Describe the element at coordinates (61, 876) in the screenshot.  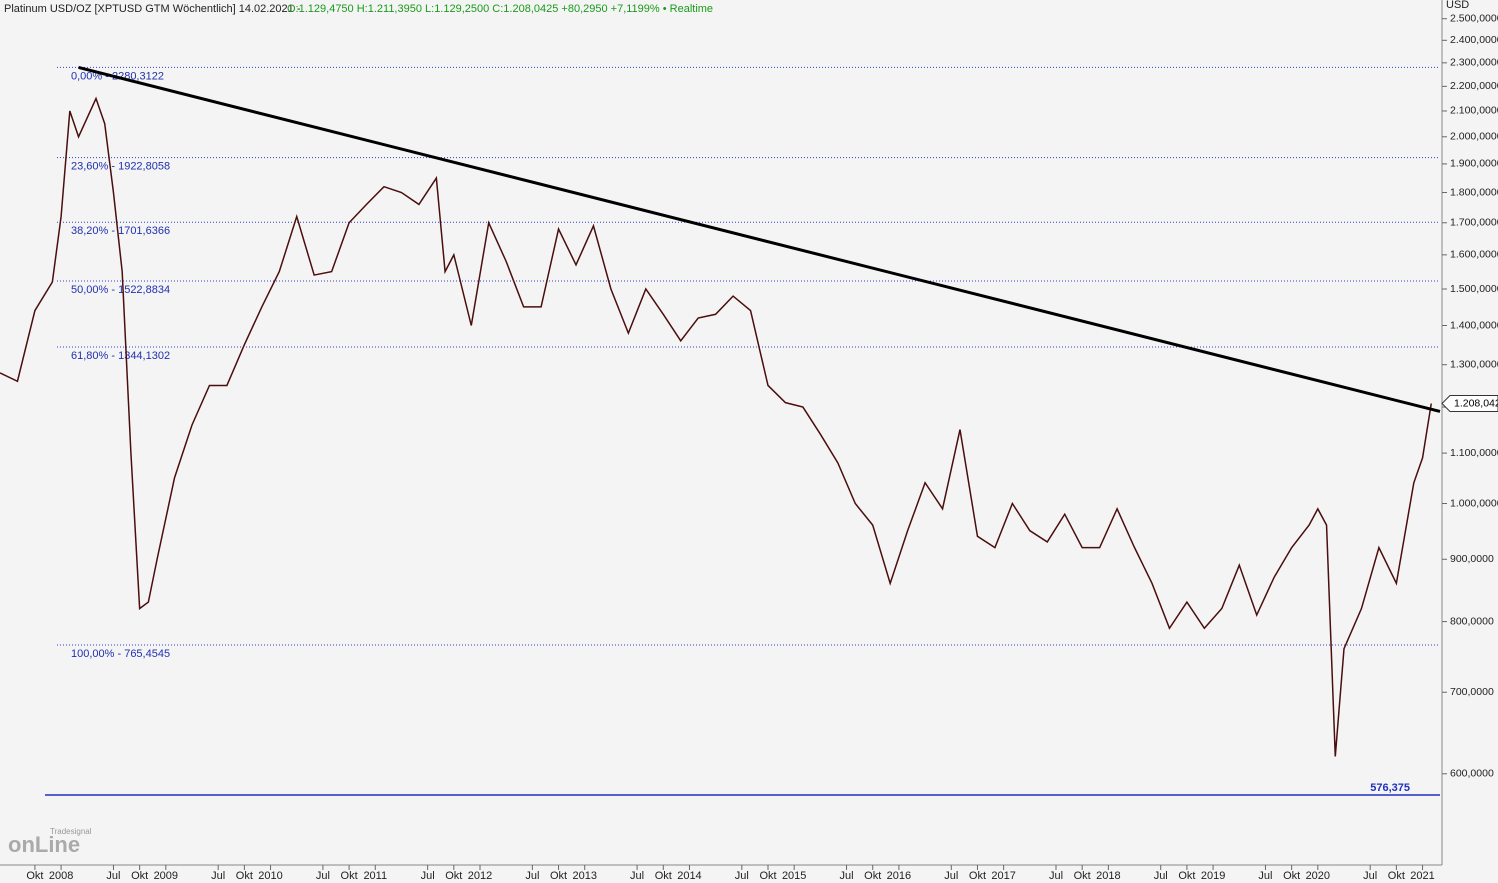
I see `x-tick-label: 2008` at that location.